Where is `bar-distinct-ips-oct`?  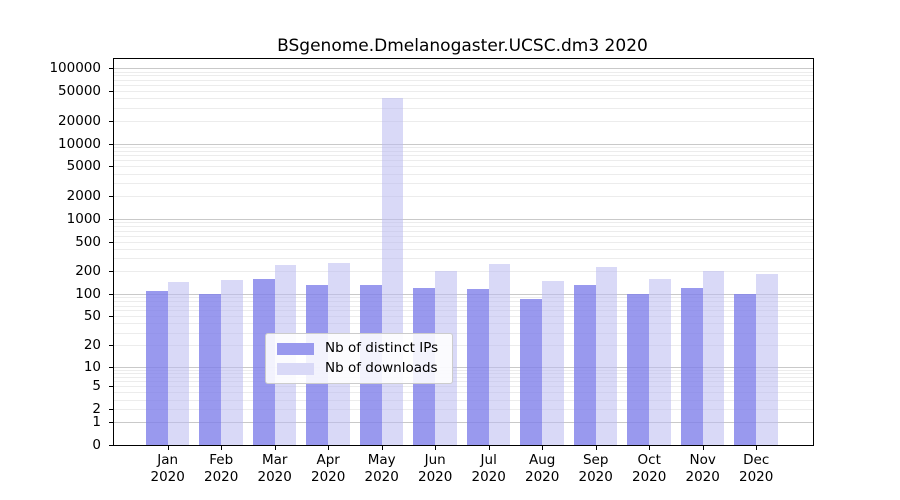 bar-distinct-ips-oct is located at coordinates (638, 369).